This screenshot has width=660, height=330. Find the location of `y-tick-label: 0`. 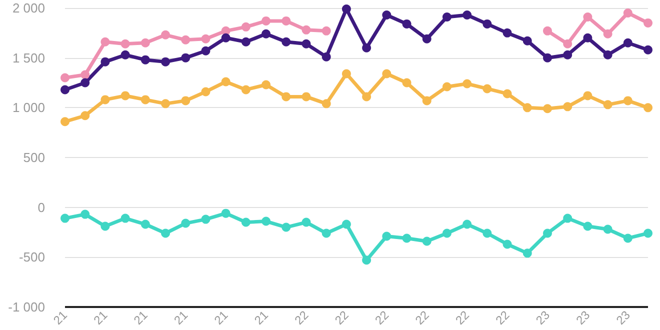

y-tick-label: 0 is located at coordinates (41, 207).